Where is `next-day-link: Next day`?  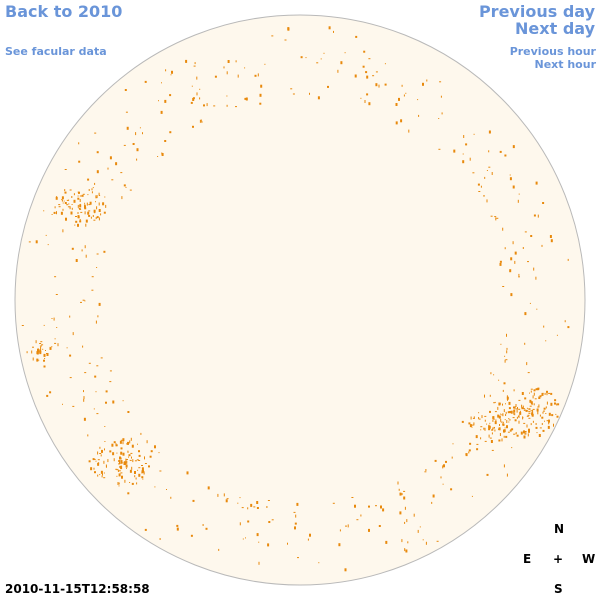 next-day-link: Next day is located at coordinates (555, 28).